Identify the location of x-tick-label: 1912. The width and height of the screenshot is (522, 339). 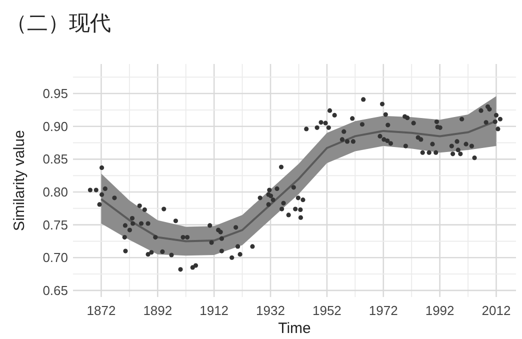
(214, 310).